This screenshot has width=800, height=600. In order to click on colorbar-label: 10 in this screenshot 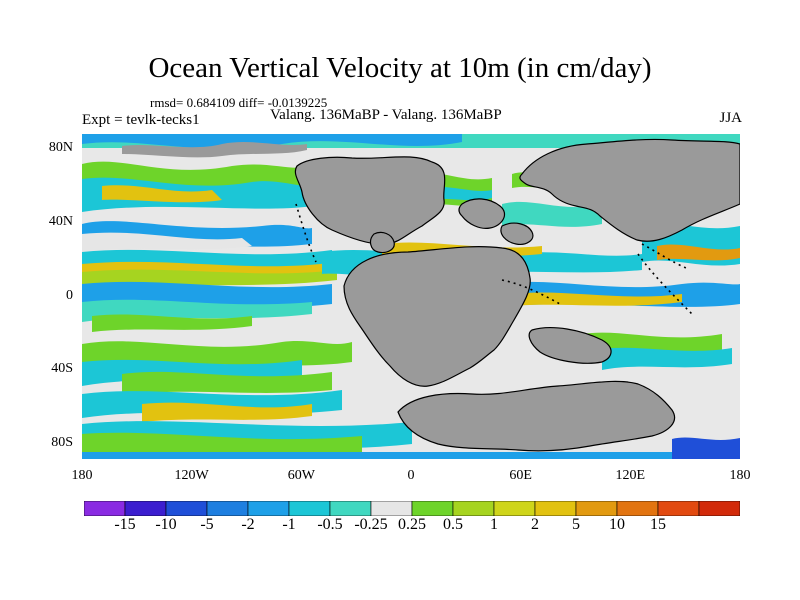, I will do `click(617, 524)`.